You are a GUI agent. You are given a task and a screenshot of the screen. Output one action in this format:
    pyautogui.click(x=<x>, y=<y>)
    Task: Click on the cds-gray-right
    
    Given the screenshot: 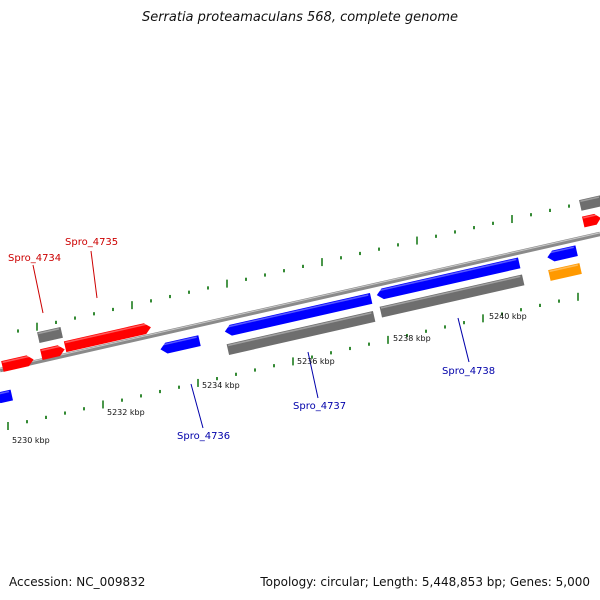 What is the action you would take?
    pyautogui.click(x=589, y=203)
    